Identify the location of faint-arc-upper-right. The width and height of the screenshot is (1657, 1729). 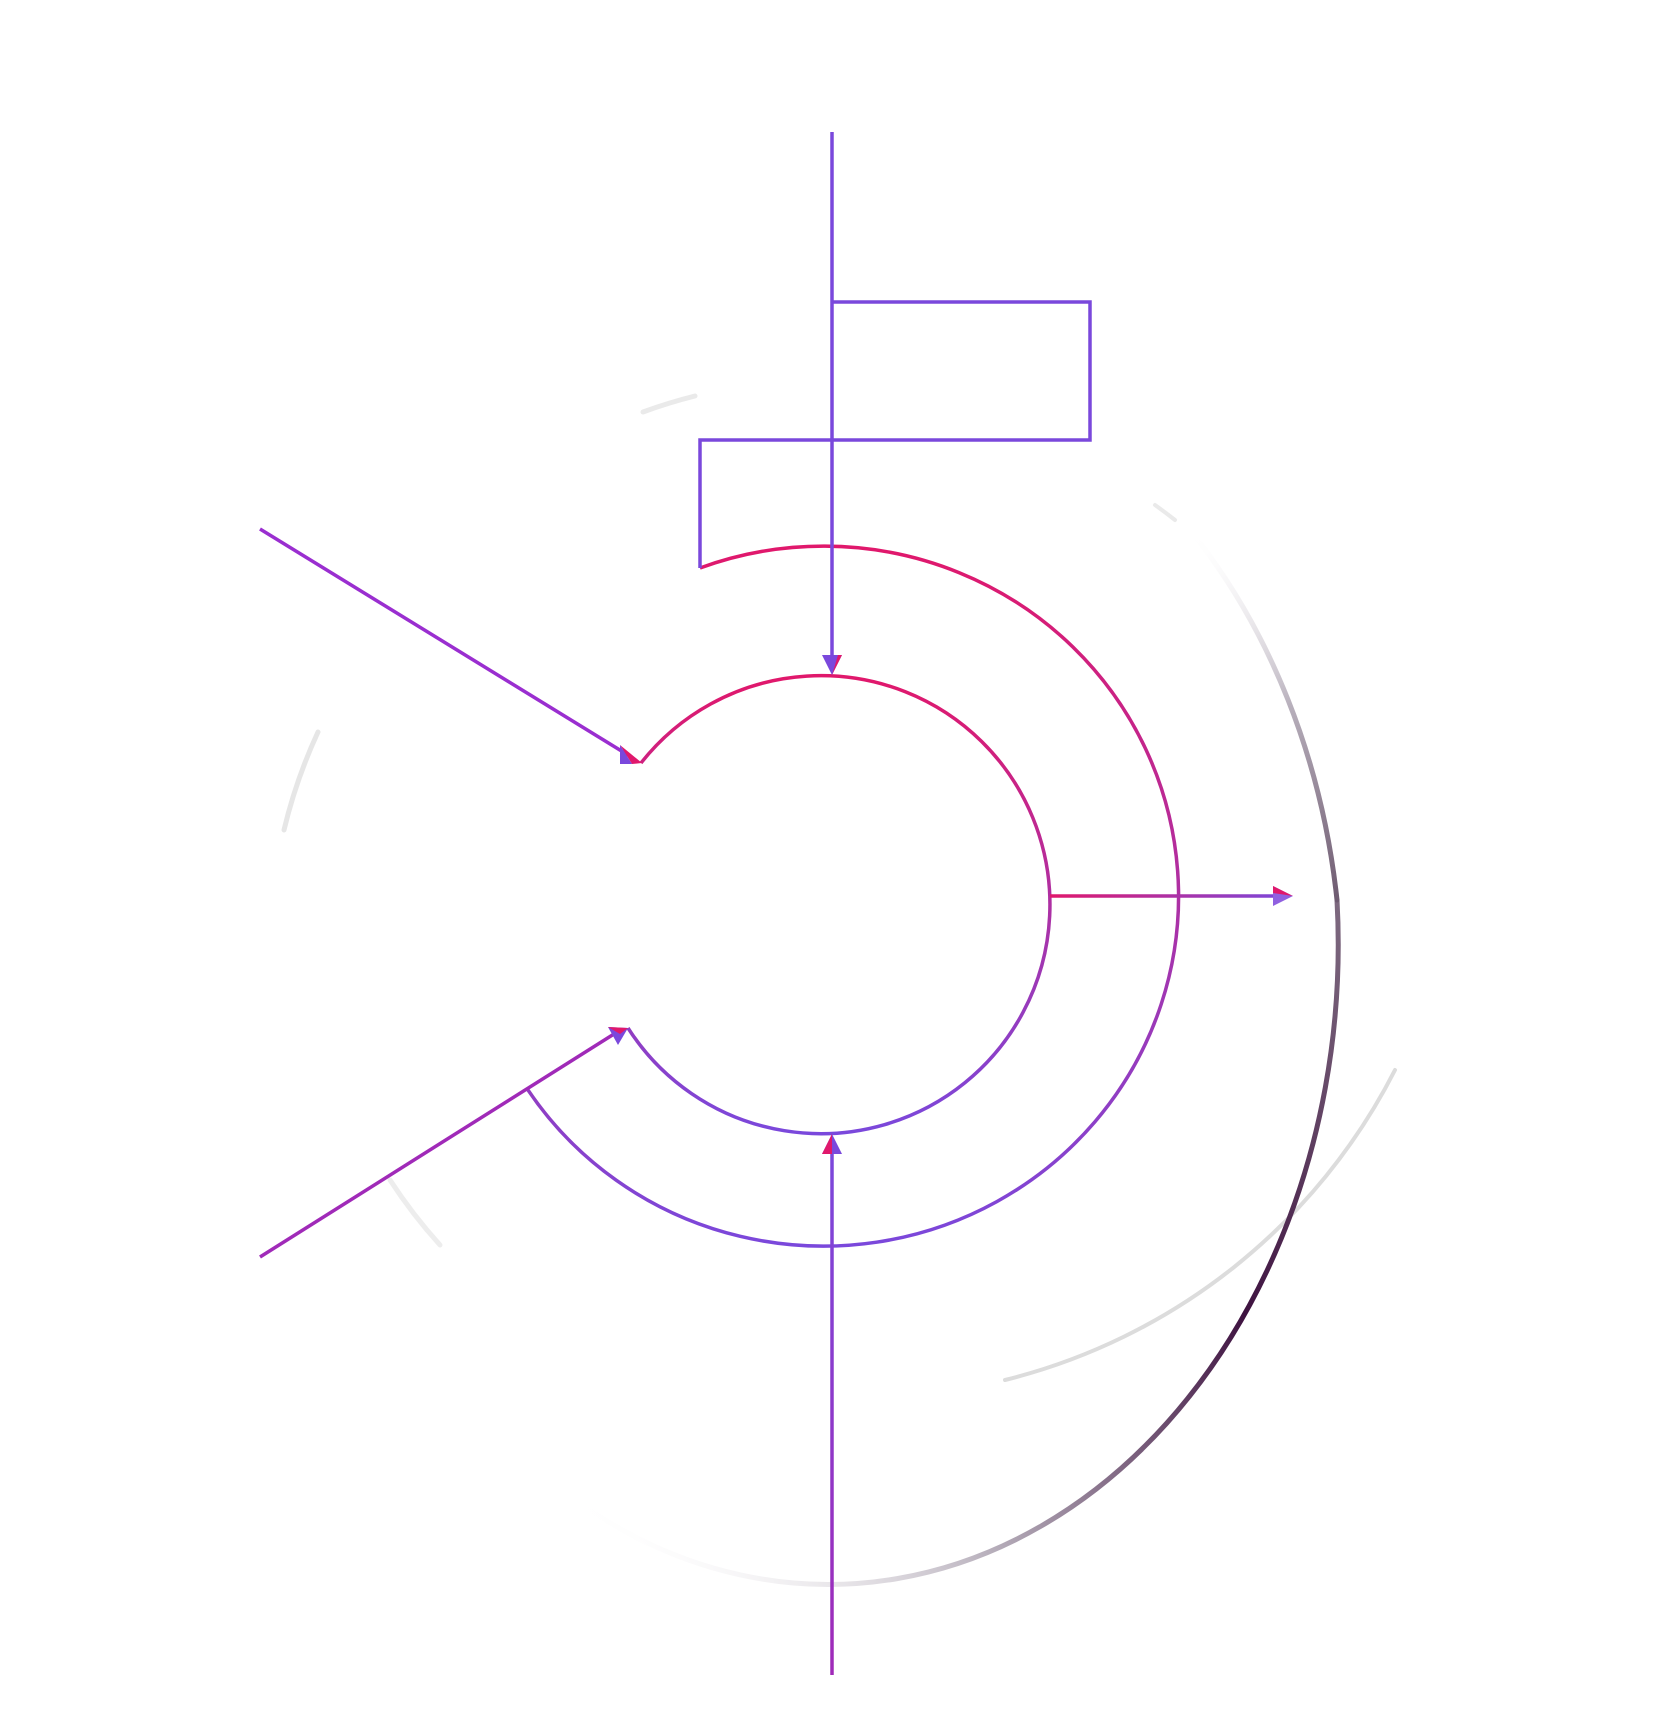
(1165, 512).